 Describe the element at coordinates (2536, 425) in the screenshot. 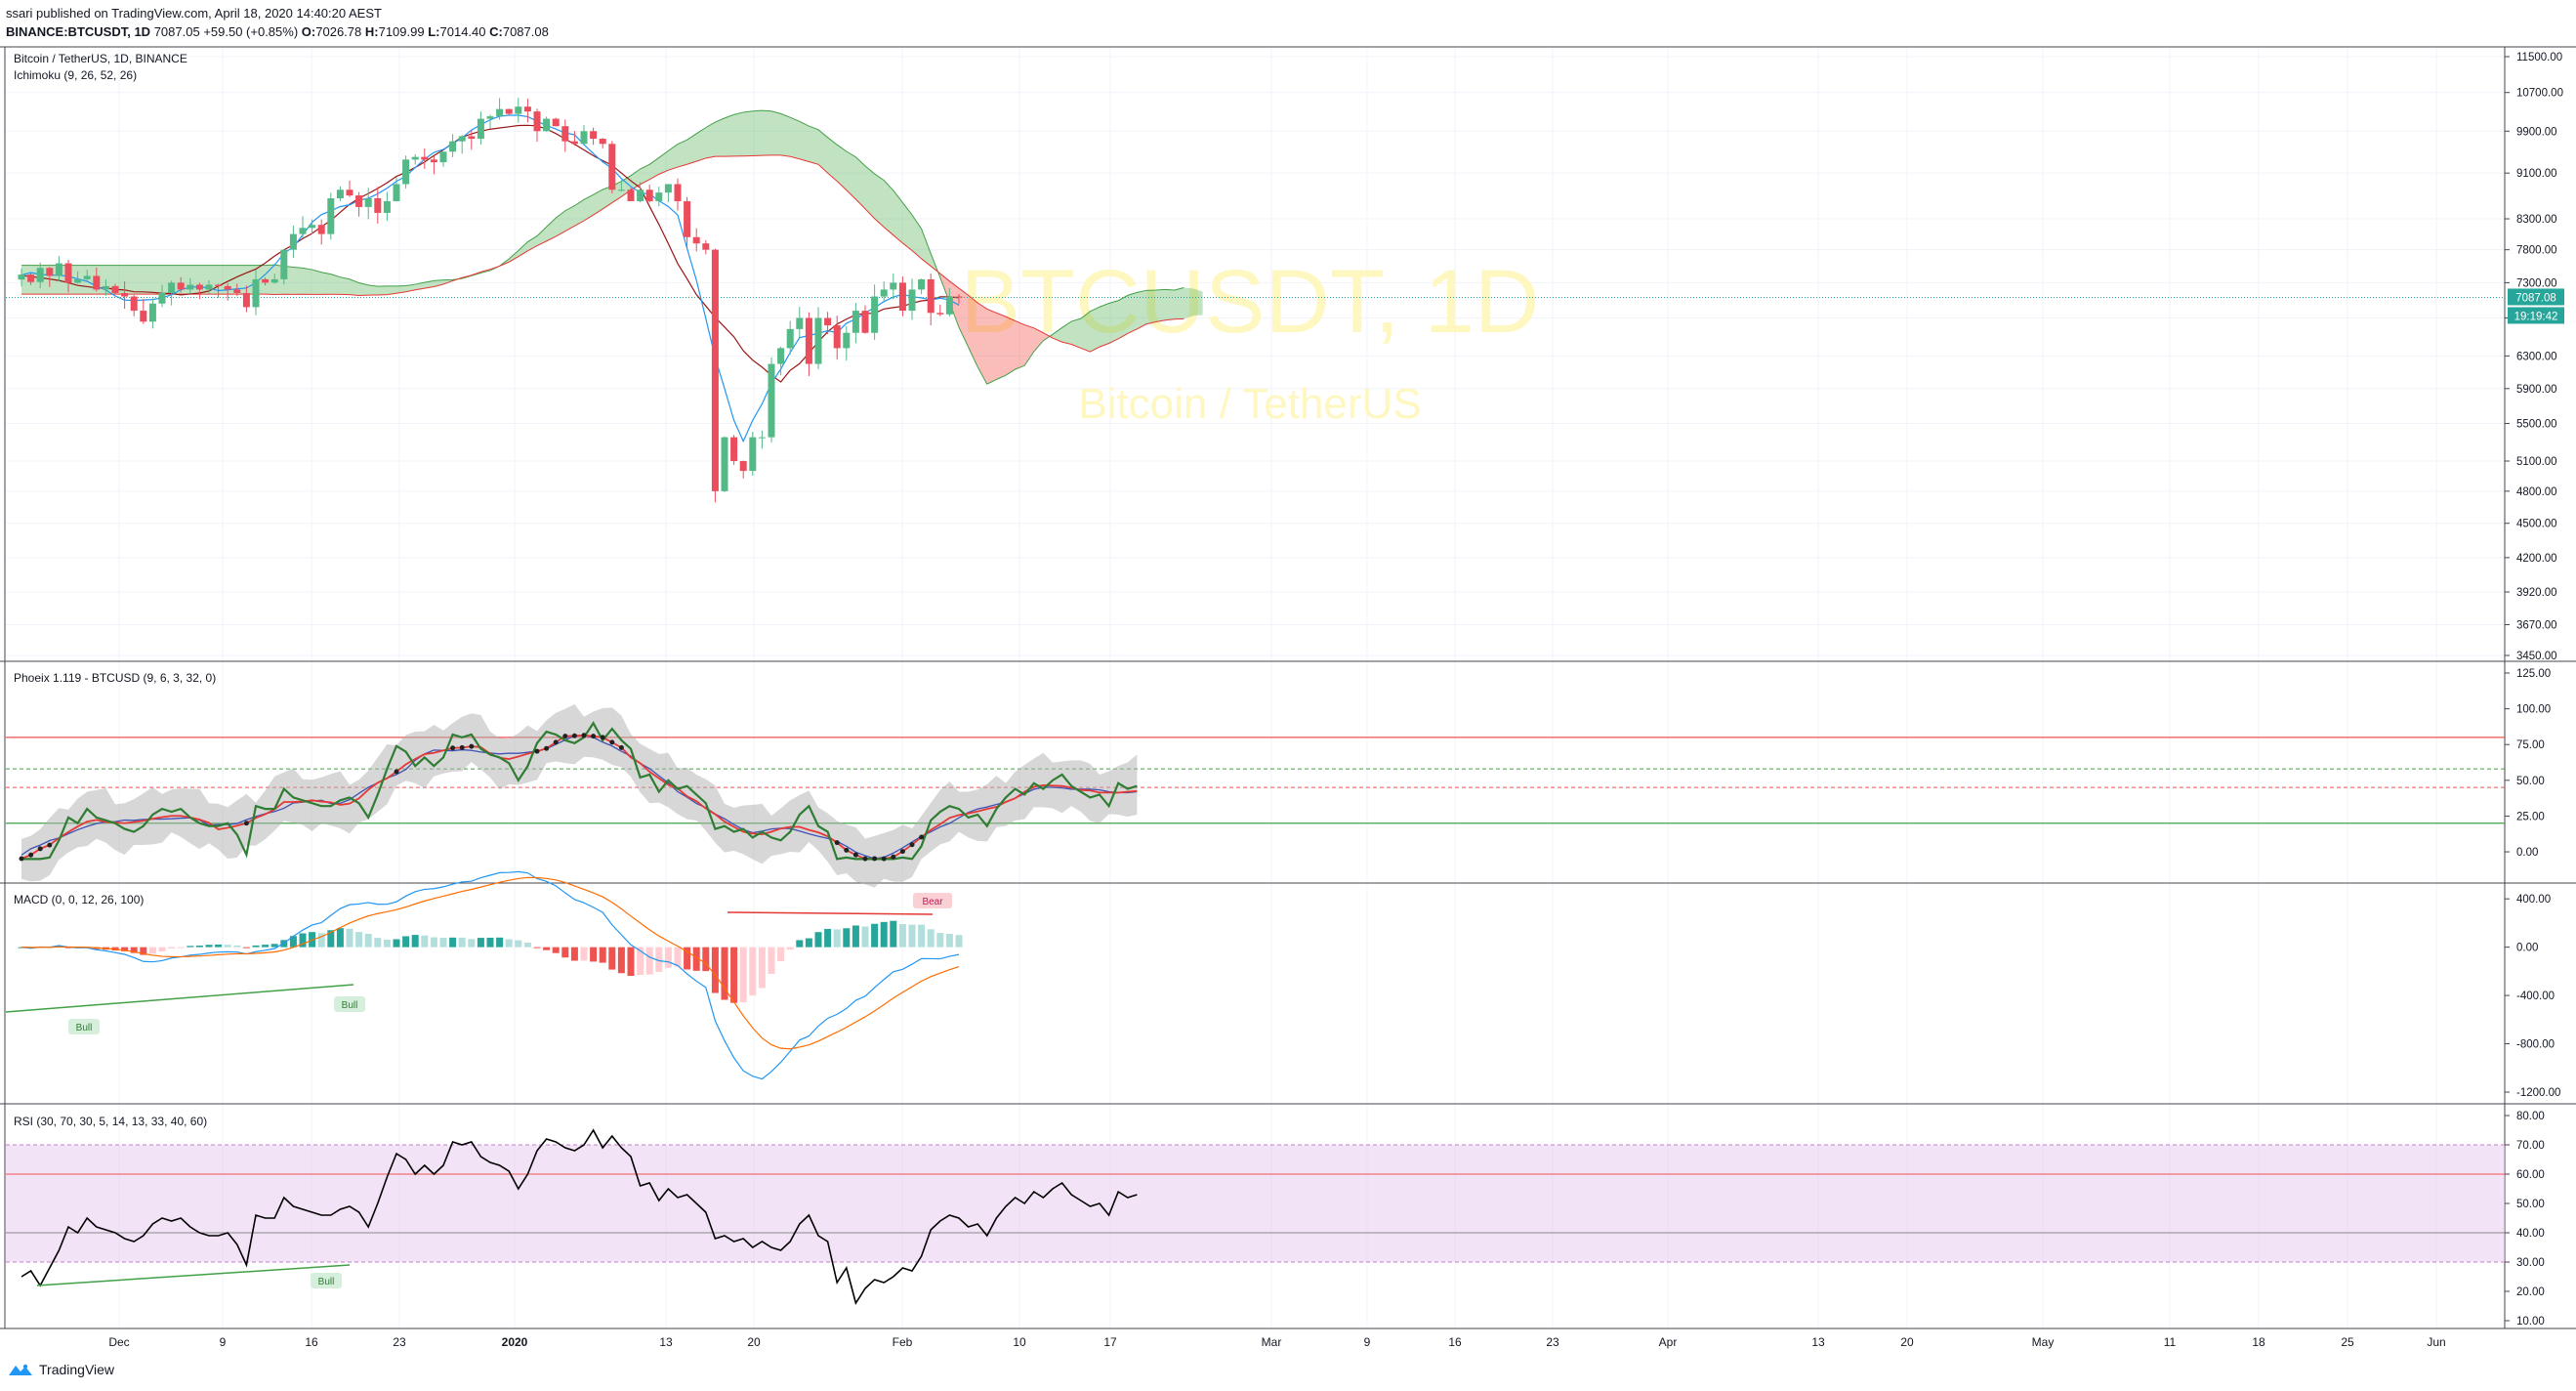

I see `price-axis-label: 5500.00` at that location.